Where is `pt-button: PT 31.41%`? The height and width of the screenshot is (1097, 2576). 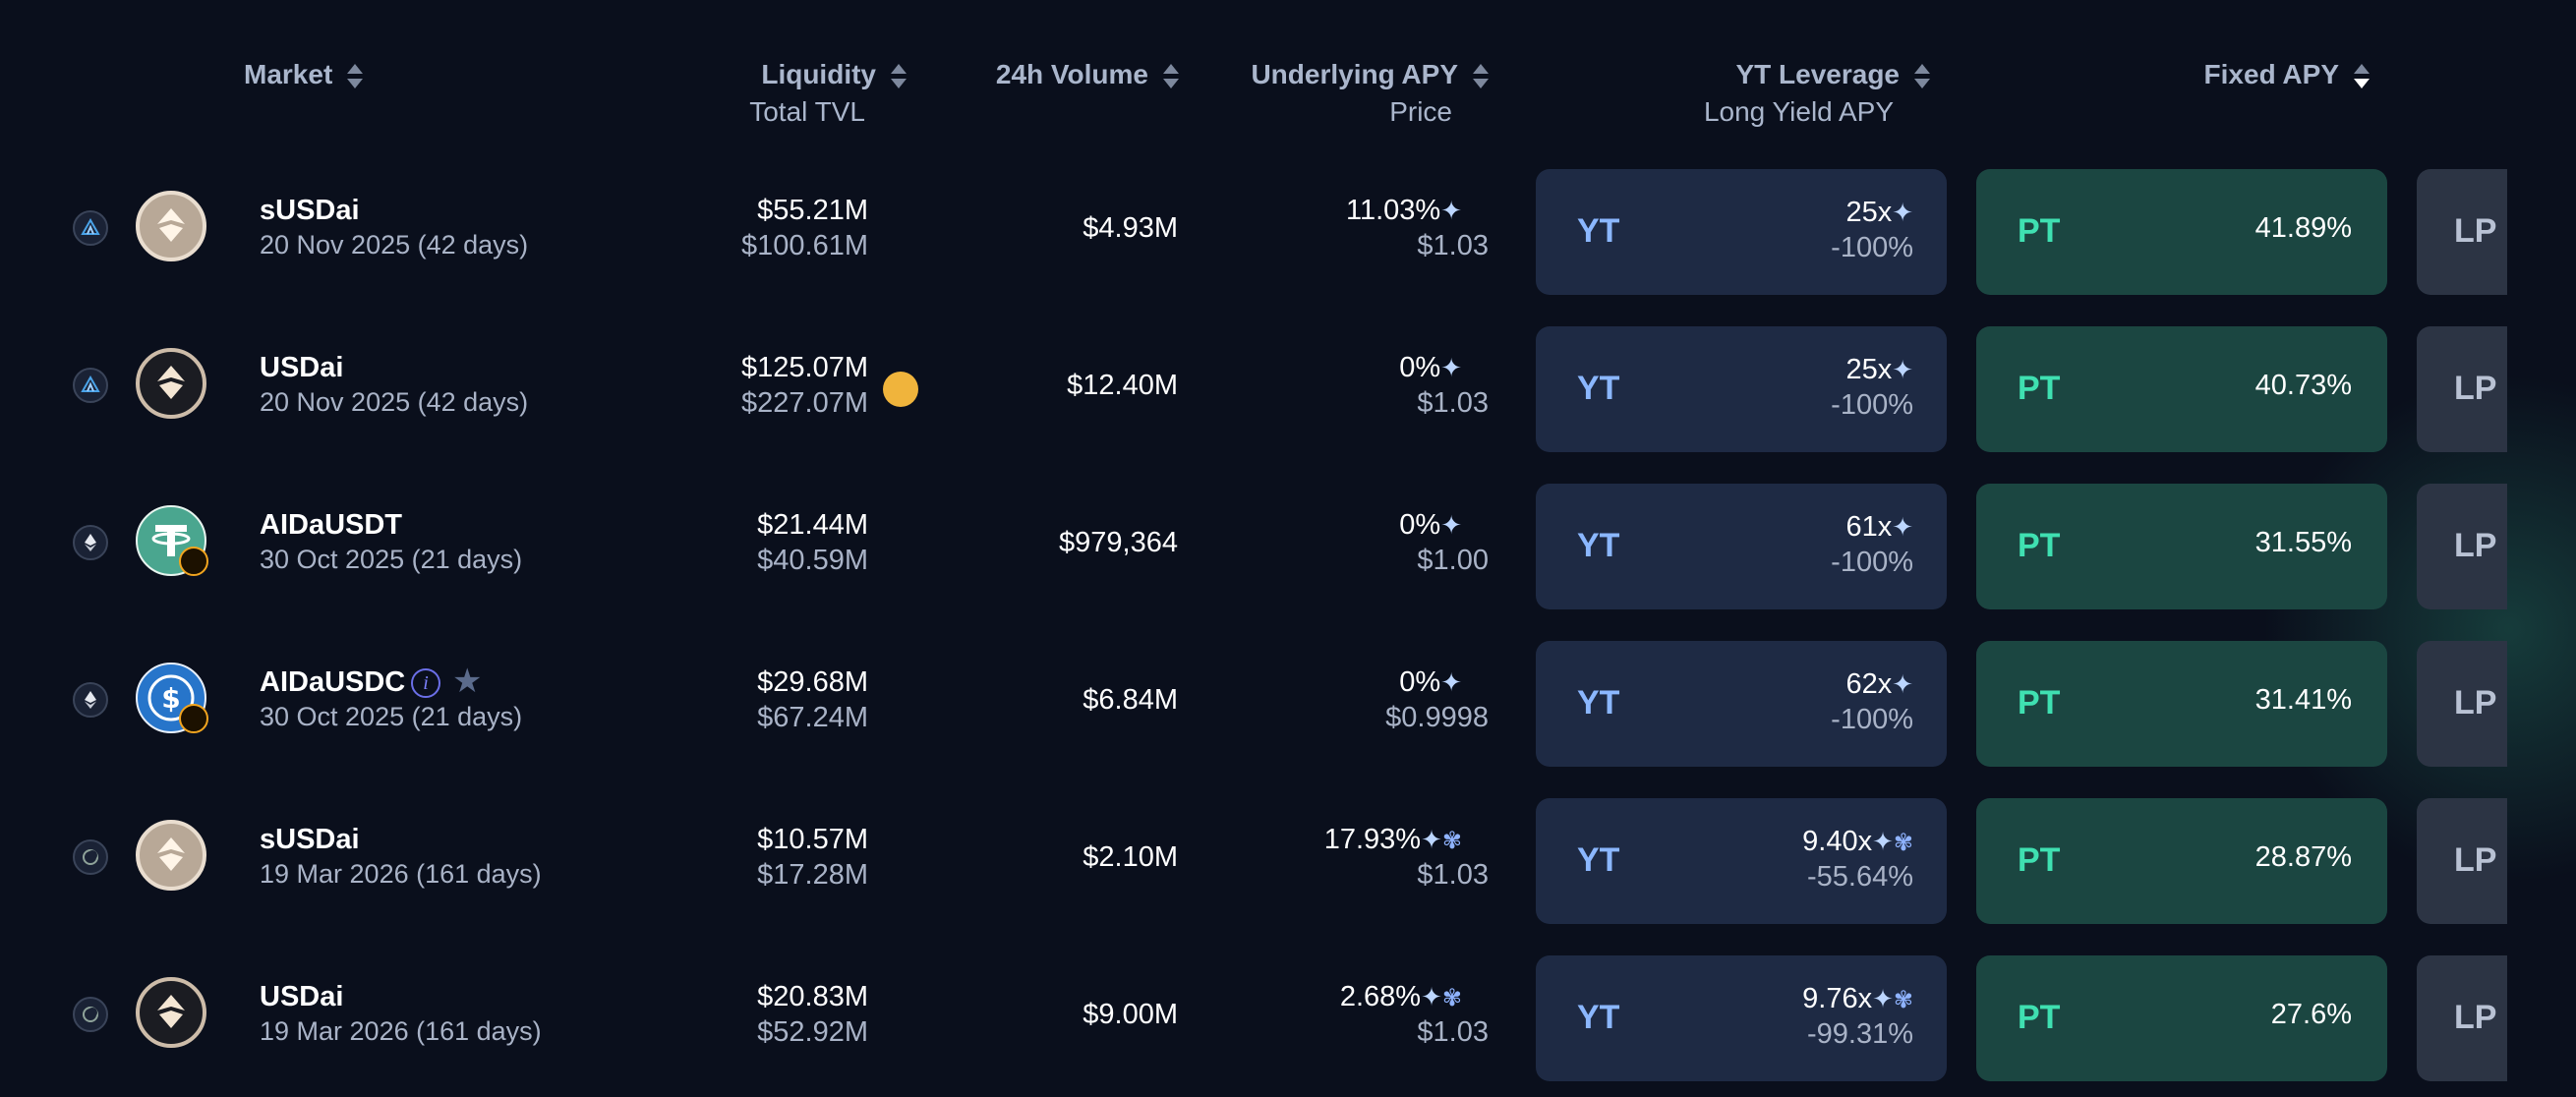 pt-button: PT 31.41% is located at coordinates (2181, 704).